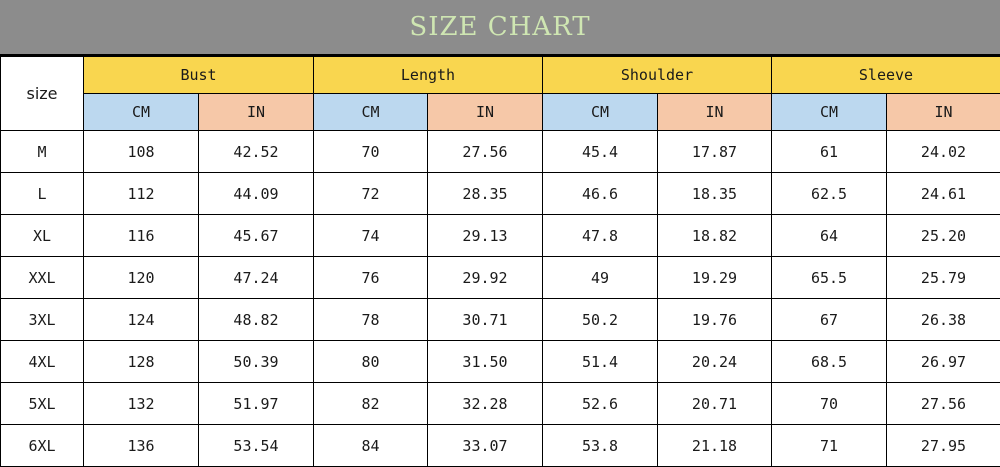 The image size is (1000, 467). I want to click on shoulder-in-cell: 19.29, so click(715, 278).